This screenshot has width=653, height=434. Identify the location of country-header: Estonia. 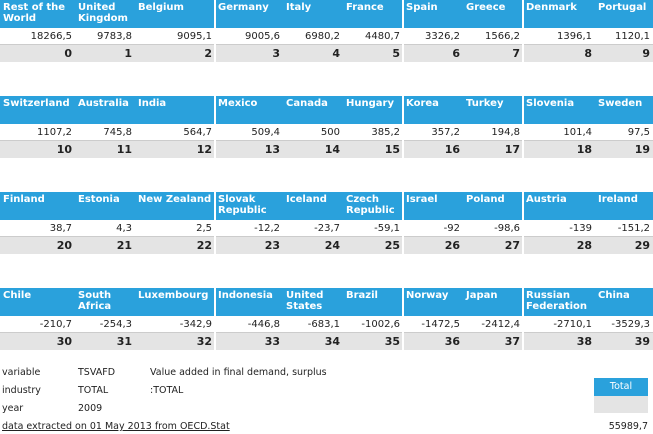
(105, 206).